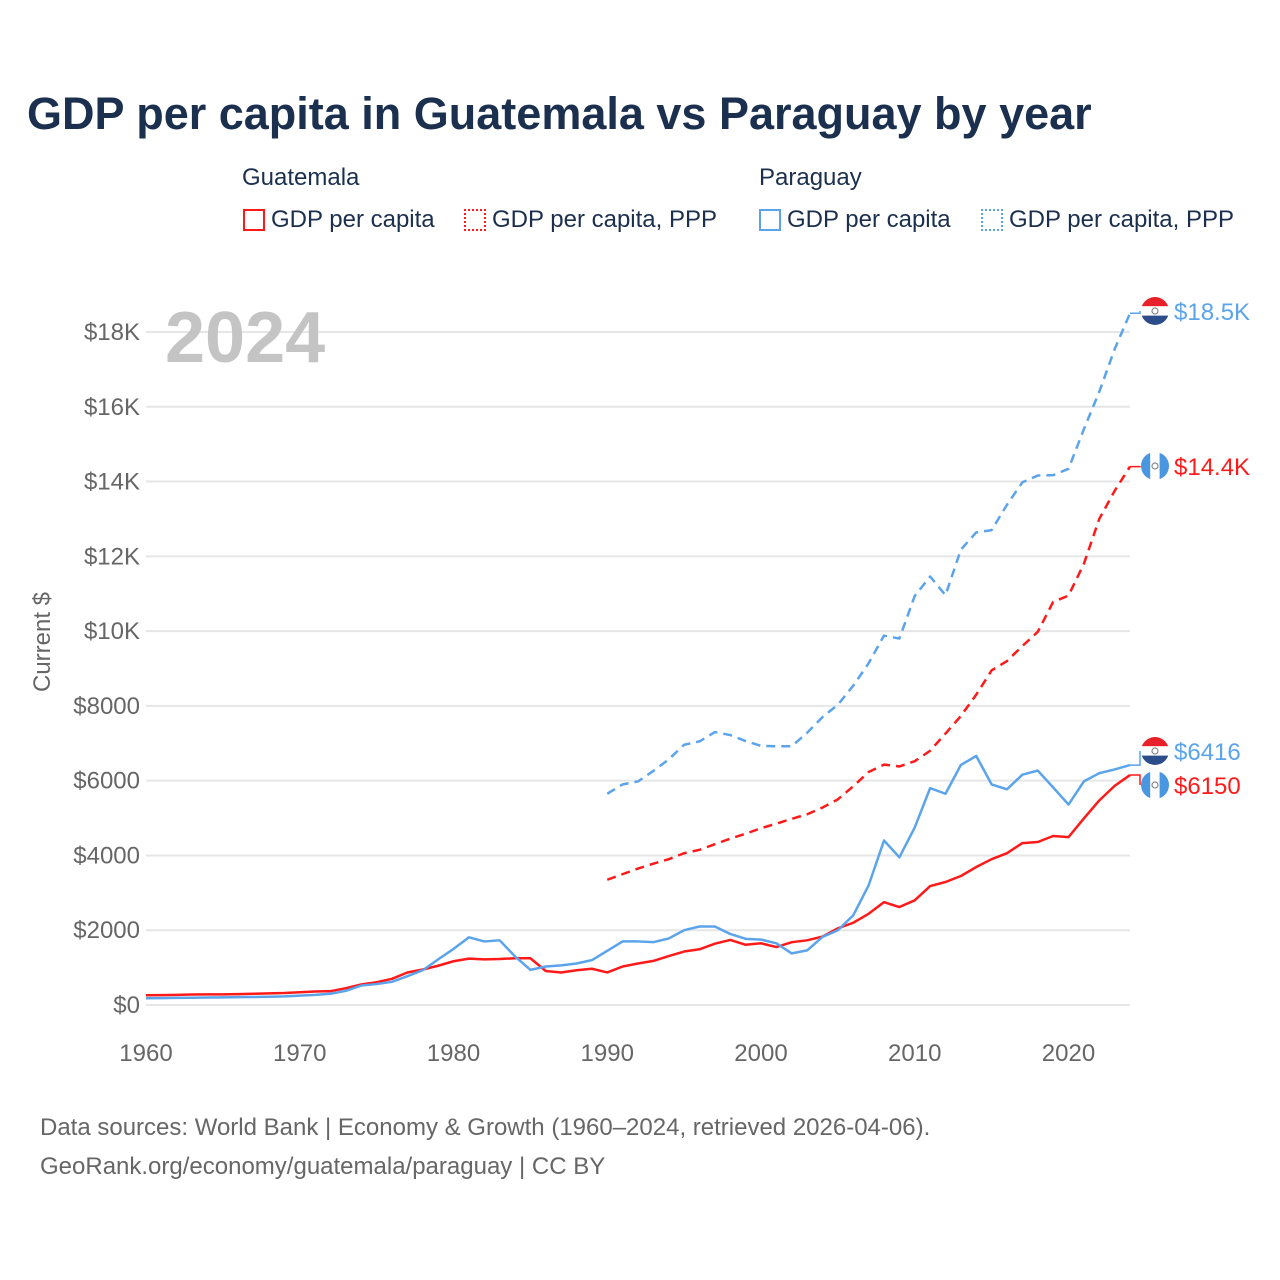 This screenshot has width=1280, height=1280. What do you see at coordinates (638, 885) in the screenshot?
I see `series-line-guatemala-gdp` at bounding box center [638, 885].